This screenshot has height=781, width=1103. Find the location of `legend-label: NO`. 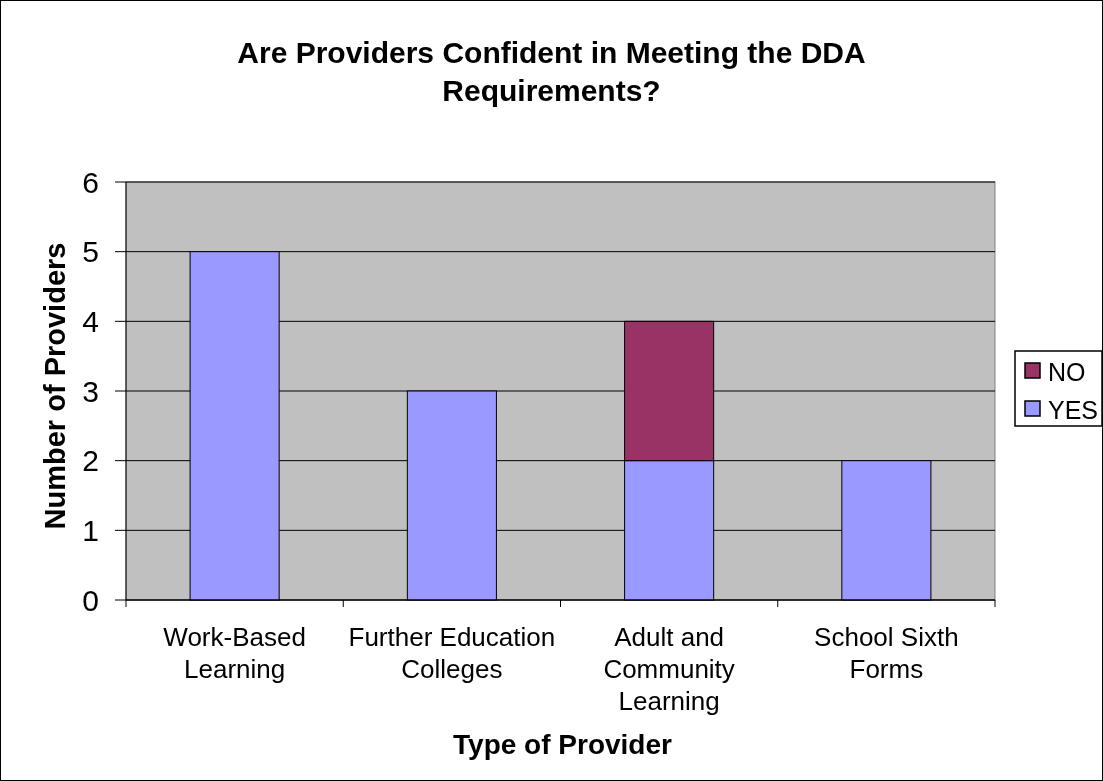

legend-label: NO is located at coordinates (1067, 372).